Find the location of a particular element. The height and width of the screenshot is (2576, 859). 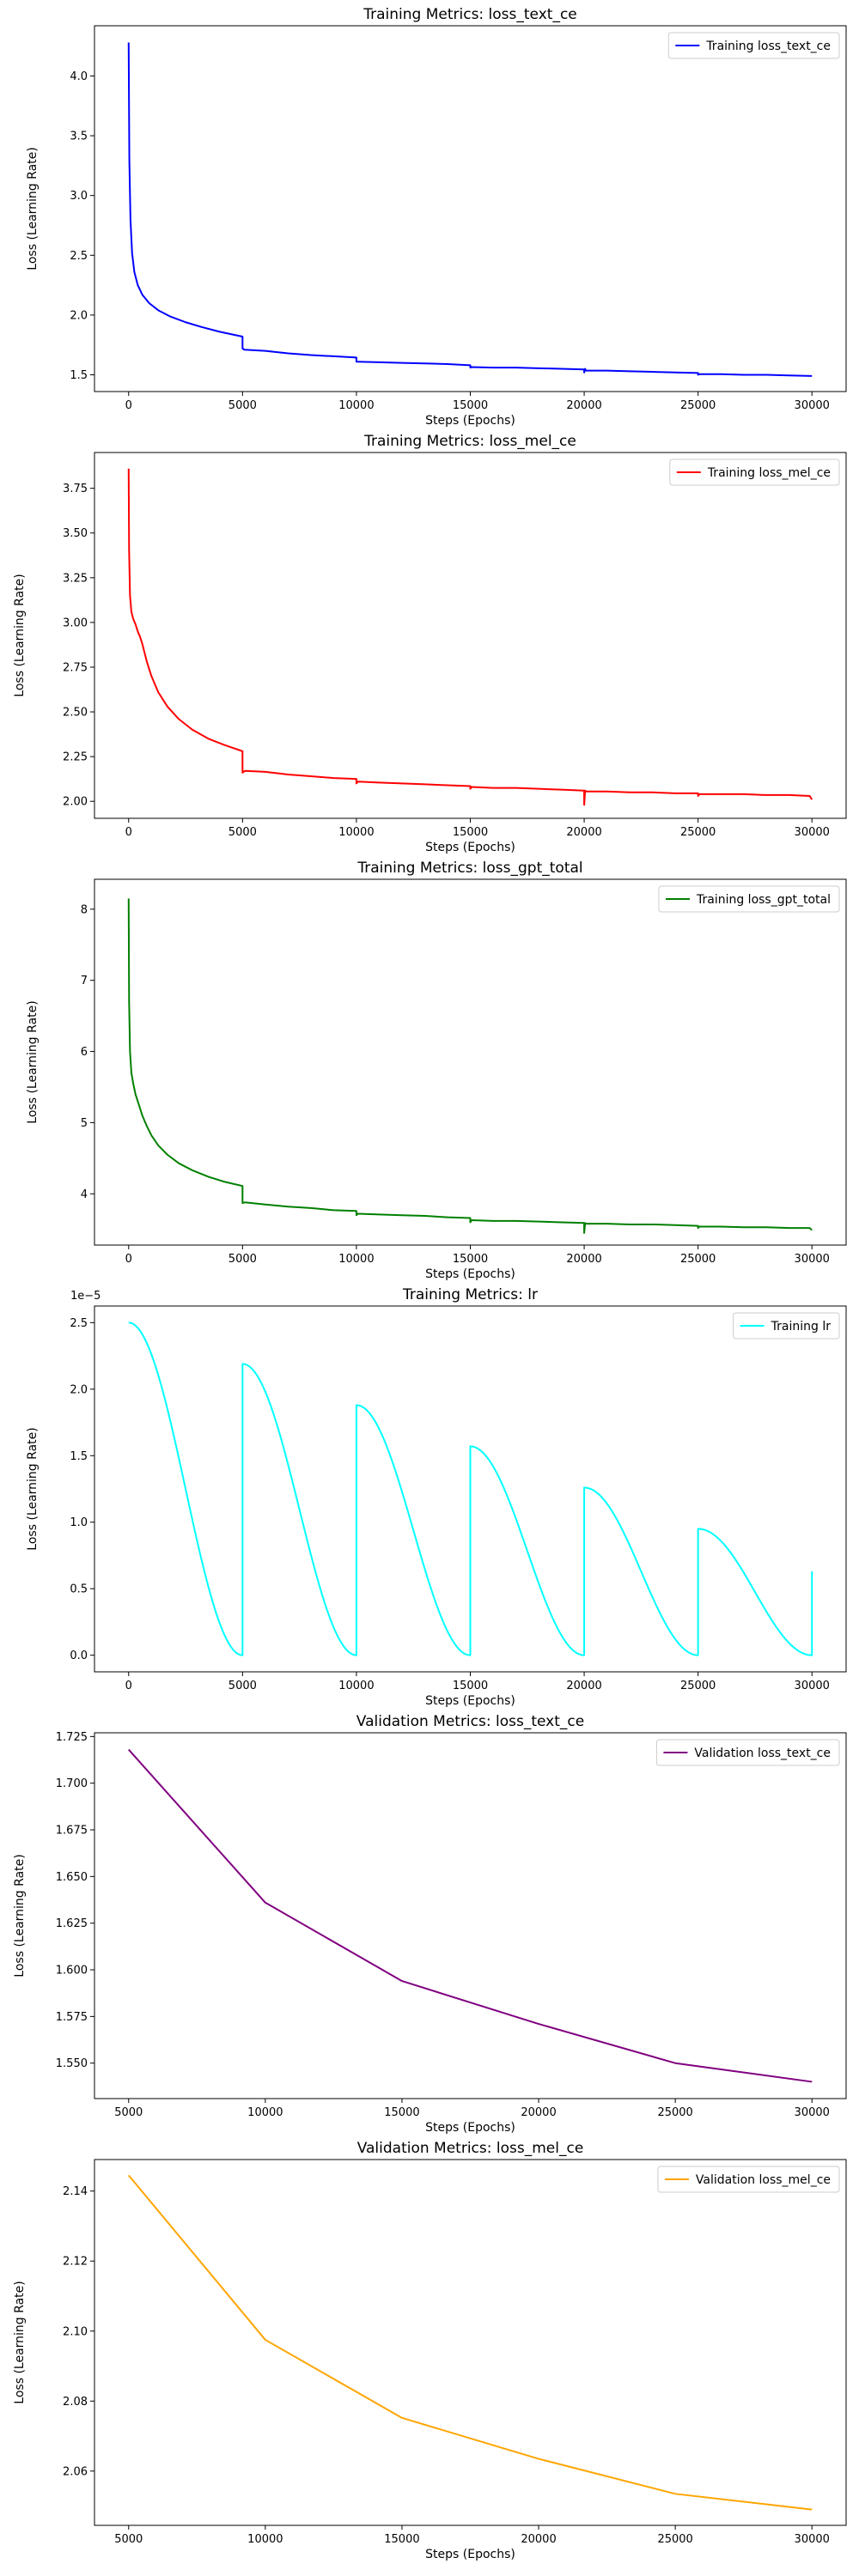

y-tick-label: 4.0 is located at coordinates (79, 77).